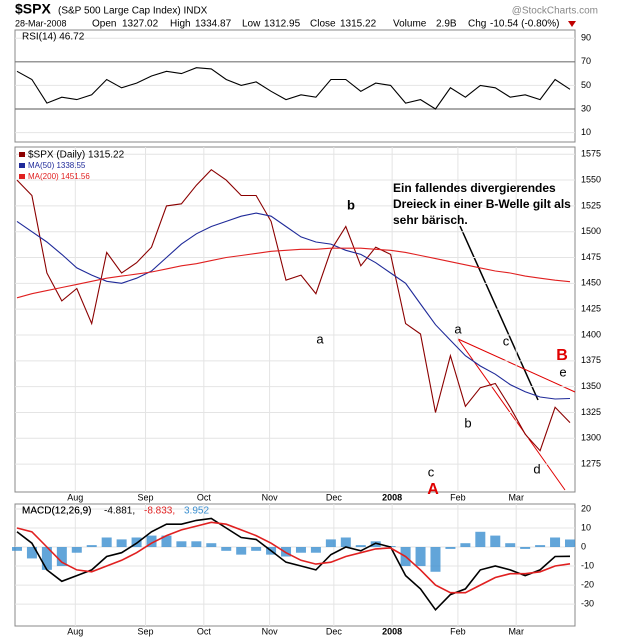  I want to click on comment-pointer, so click(499, 313).